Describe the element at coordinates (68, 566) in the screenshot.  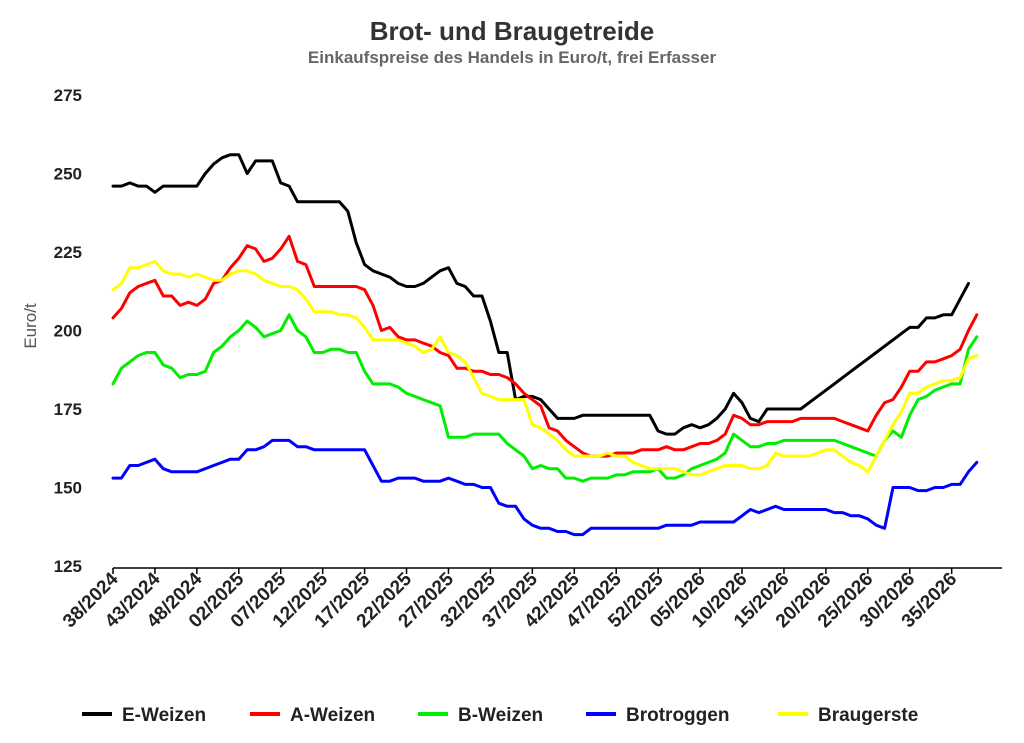
I see `y-tick-label: 125` at that location.